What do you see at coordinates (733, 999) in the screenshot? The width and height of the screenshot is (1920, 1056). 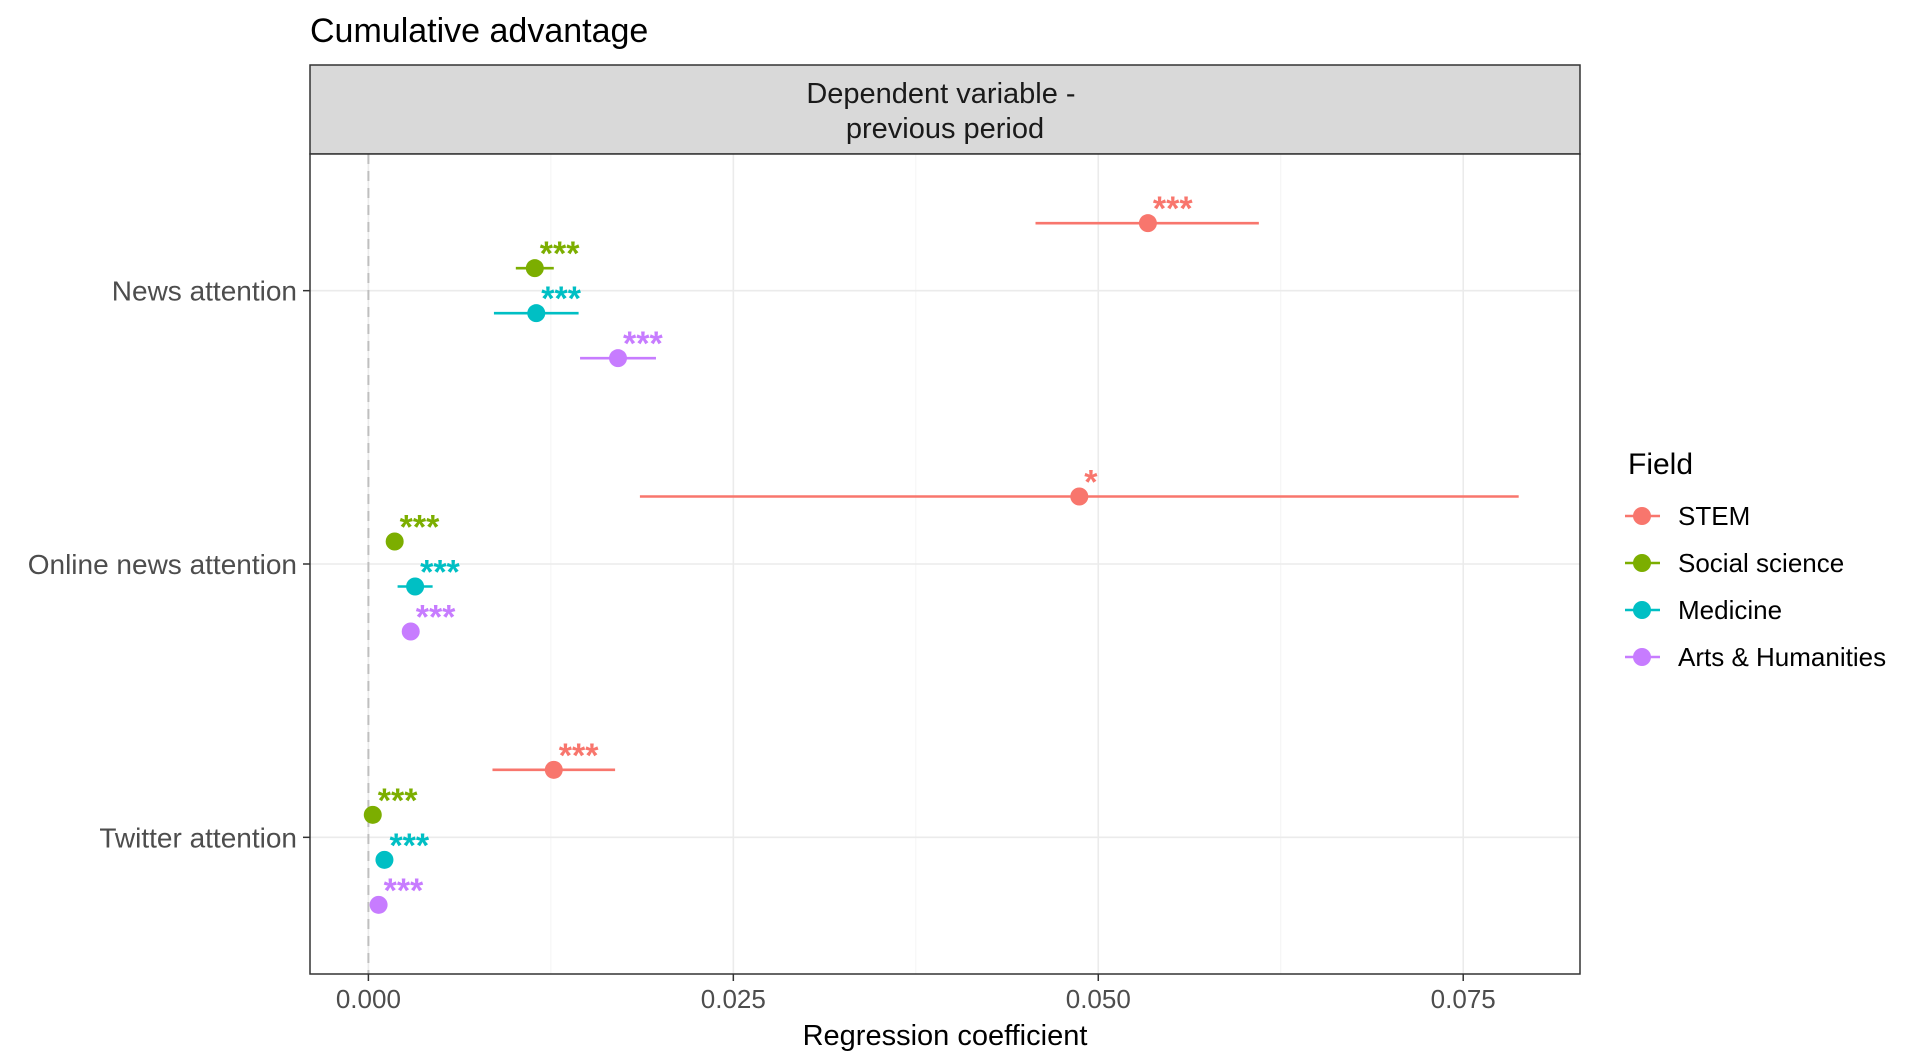 I see `x-tick-label: 0.025` at bounding box center [733, 999].